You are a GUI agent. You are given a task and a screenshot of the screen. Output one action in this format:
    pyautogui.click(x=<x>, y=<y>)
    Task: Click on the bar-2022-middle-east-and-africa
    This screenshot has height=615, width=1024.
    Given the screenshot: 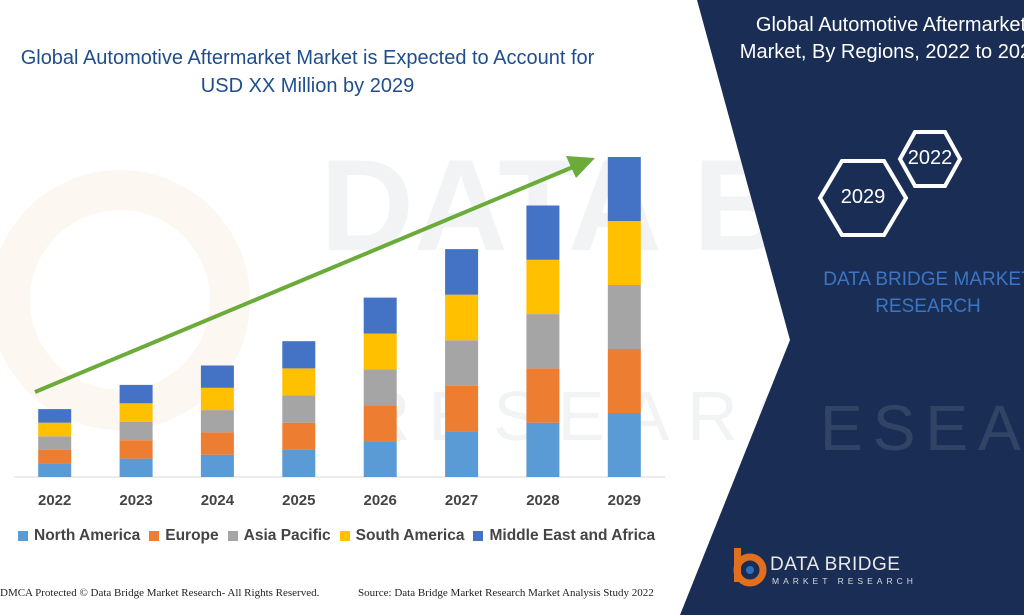 What is the action you would take?
    pyautogui.click(x=55, y=416)
    